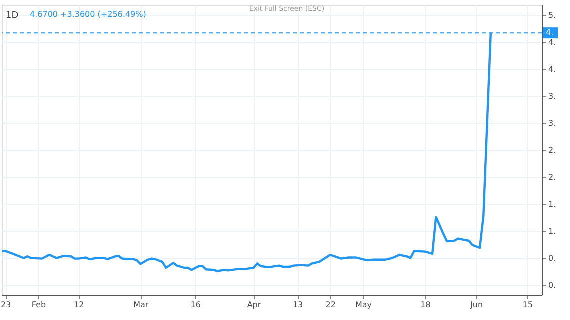  What do you see at coordinates (331, 305) in the screenshot?
I see `x-tick-label: 22` at bounding box center [331, 305].